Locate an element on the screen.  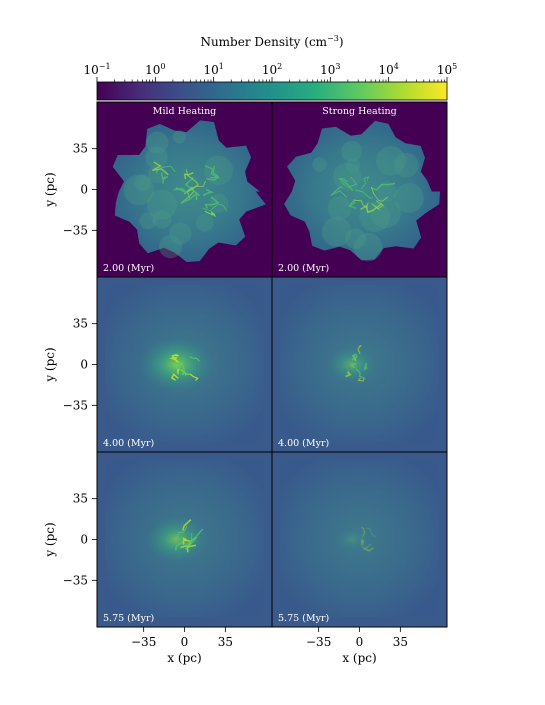
colorbar-label-exponent: −3 is located at coordinates (333, 38).